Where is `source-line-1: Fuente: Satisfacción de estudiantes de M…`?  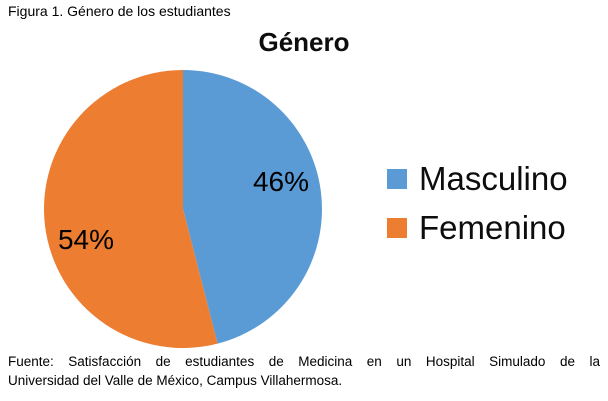 source-line-1: Fuente: Satisfacción de estudiantes de M… is located at coordinates (304, 361).